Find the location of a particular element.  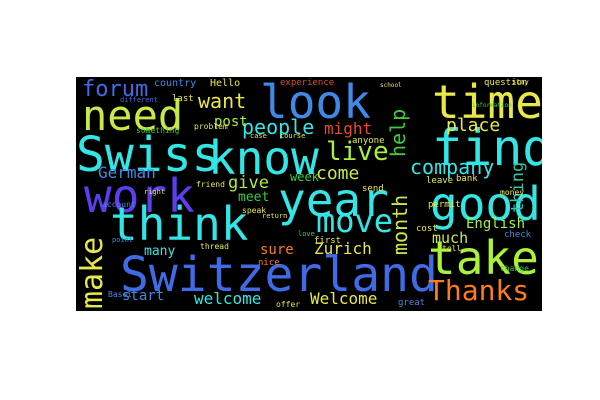

word-welcome-cap: Welcome is located at coordinates (344, 298).